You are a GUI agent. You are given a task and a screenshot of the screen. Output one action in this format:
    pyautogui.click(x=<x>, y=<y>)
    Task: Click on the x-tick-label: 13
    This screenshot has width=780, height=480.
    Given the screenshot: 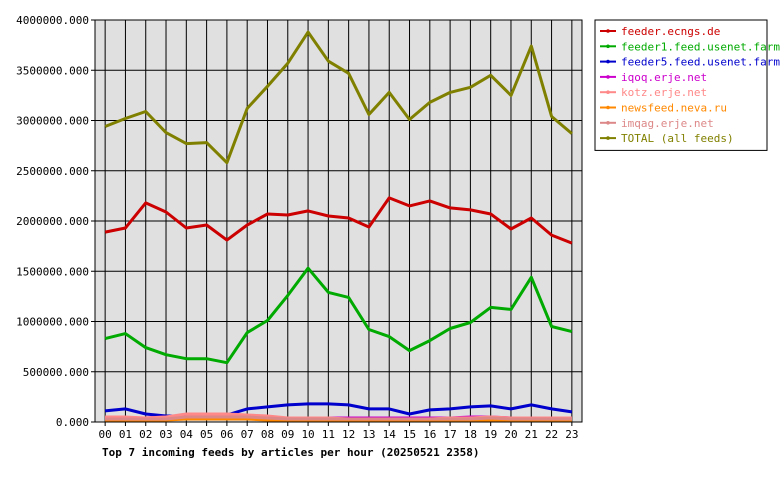 What is the action you would take?
    pyautogui.click(x=368, y=434)
    